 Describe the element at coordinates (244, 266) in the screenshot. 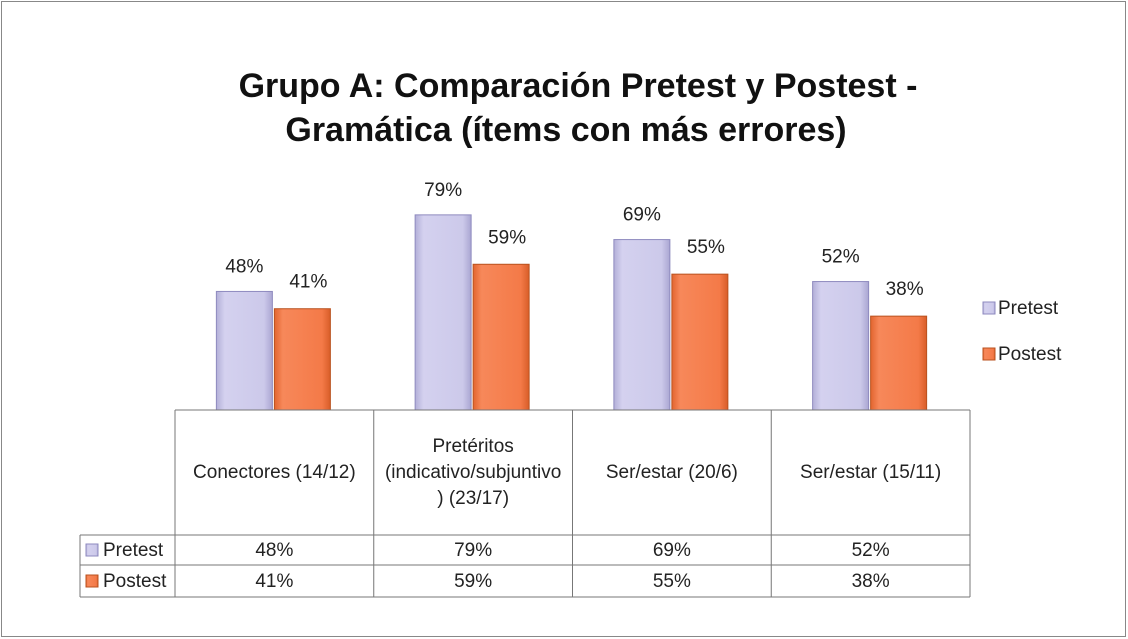

I see `data-label: 48%` at that location.